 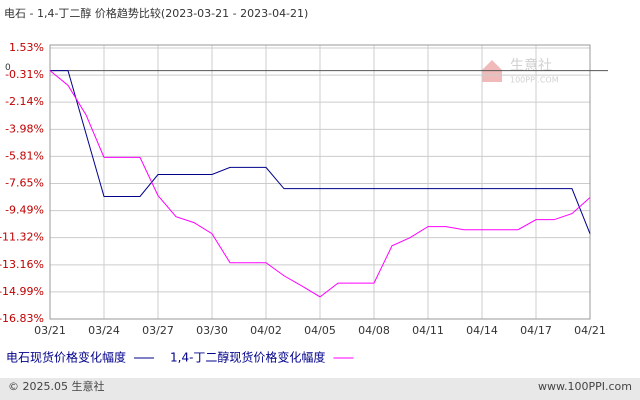 What do you see at coordinates (22, 237) in the screenshot?
I see `y-tick-label: -11.32%` at bounding box center [22, 237].